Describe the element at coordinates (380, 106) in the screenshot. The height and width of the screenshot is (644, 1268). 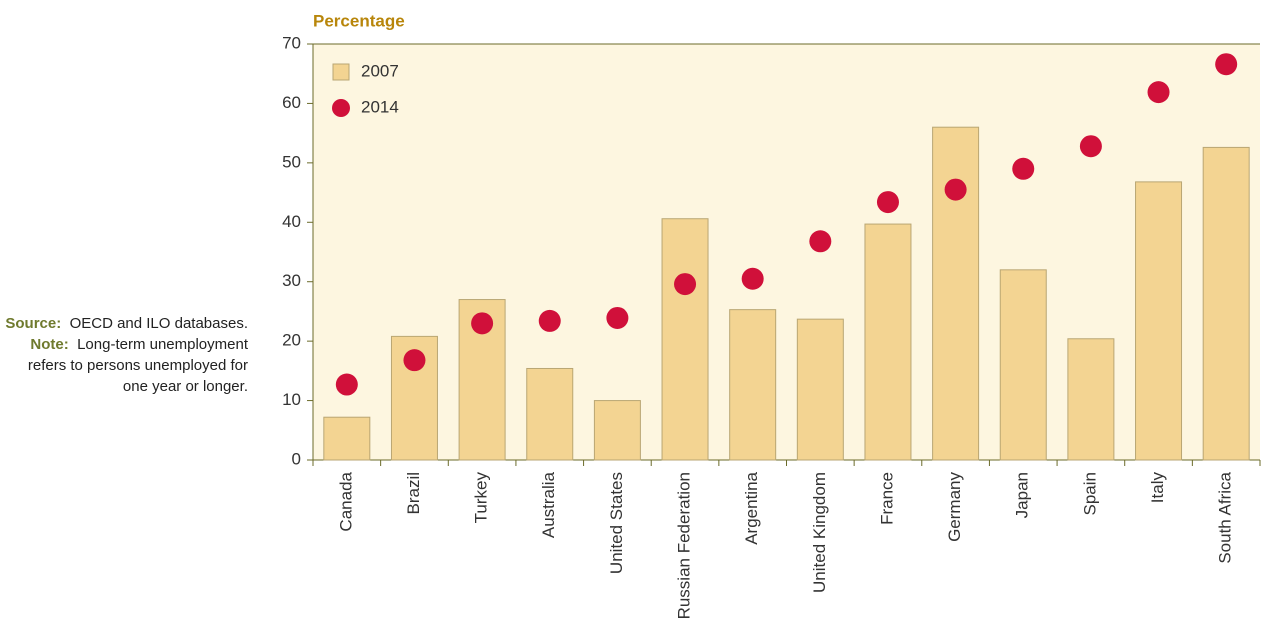
I see `legend-label: 2014` at that location.